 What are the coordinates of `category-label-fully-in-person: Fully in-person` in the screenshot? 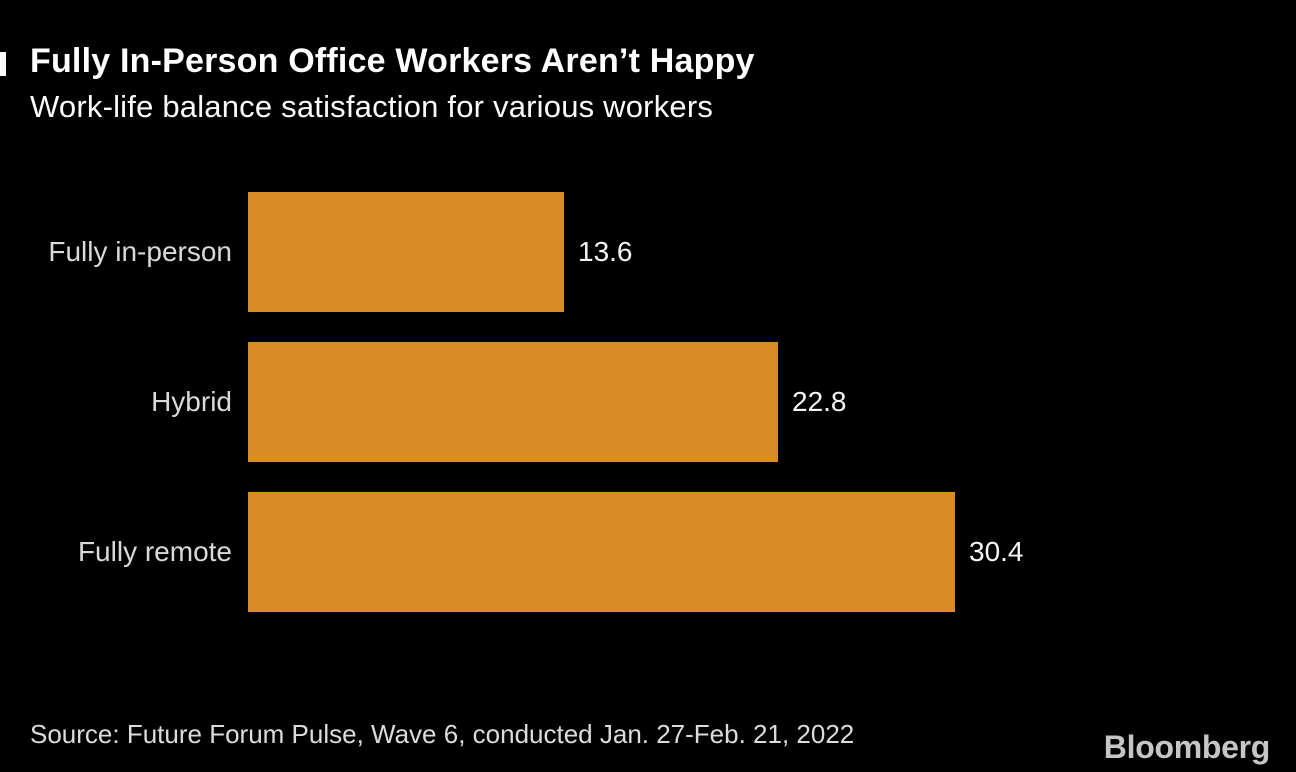 It's located at (140, 251).